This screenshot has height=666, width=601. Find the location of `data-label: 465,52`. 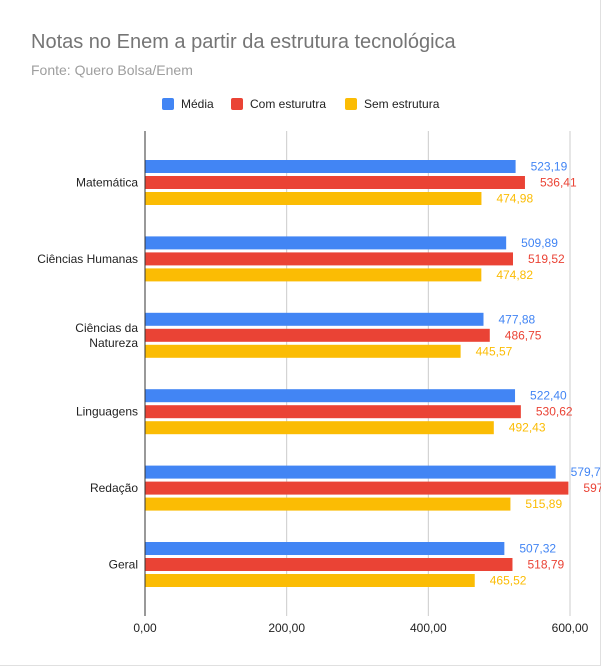

data-label: 465,52 is located at coordinates (508, 581).